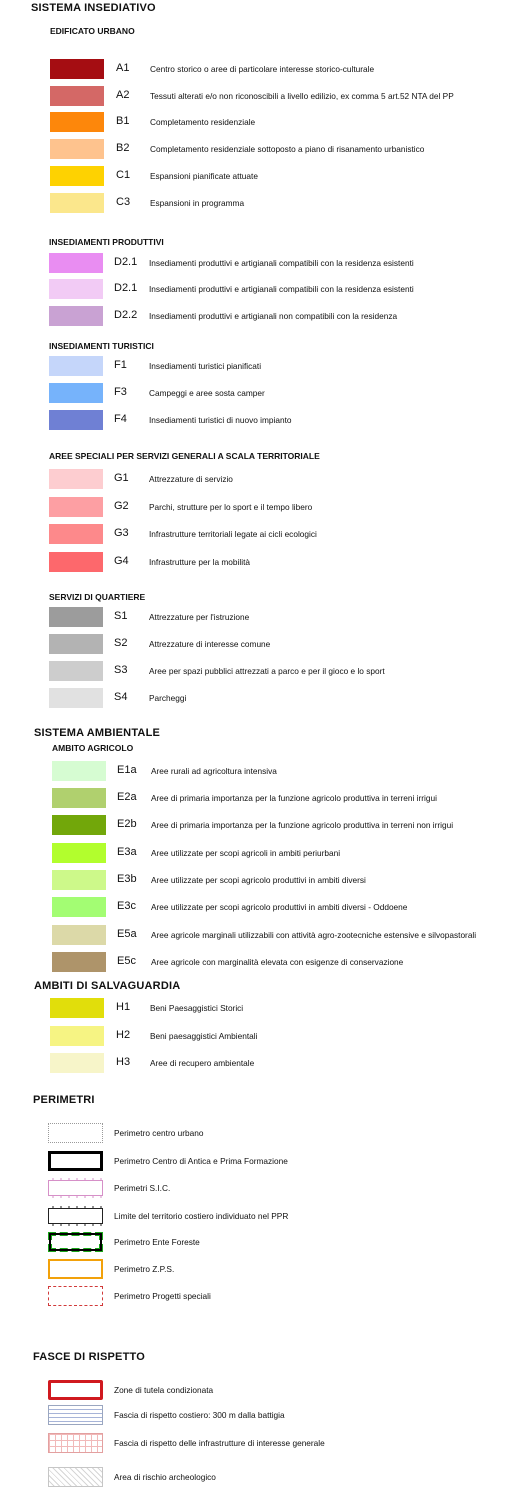 The width and height of the screenshot is (520, 1491). Describe the element at coordinates (75, 1477) in the screenshot. I see `buffer-symbol-crosshatch` at that location.